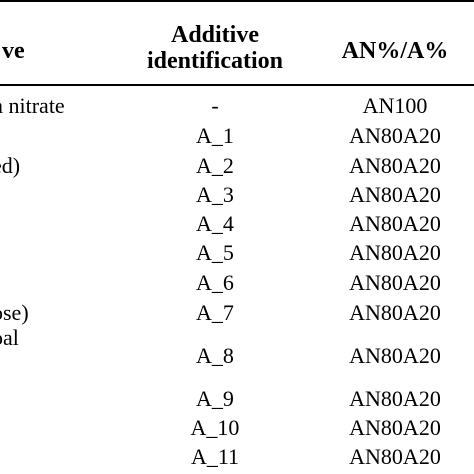  Describe the element at coordinates (9, 337) in the screenshot. I see `row-additive-name: oal` at that location.